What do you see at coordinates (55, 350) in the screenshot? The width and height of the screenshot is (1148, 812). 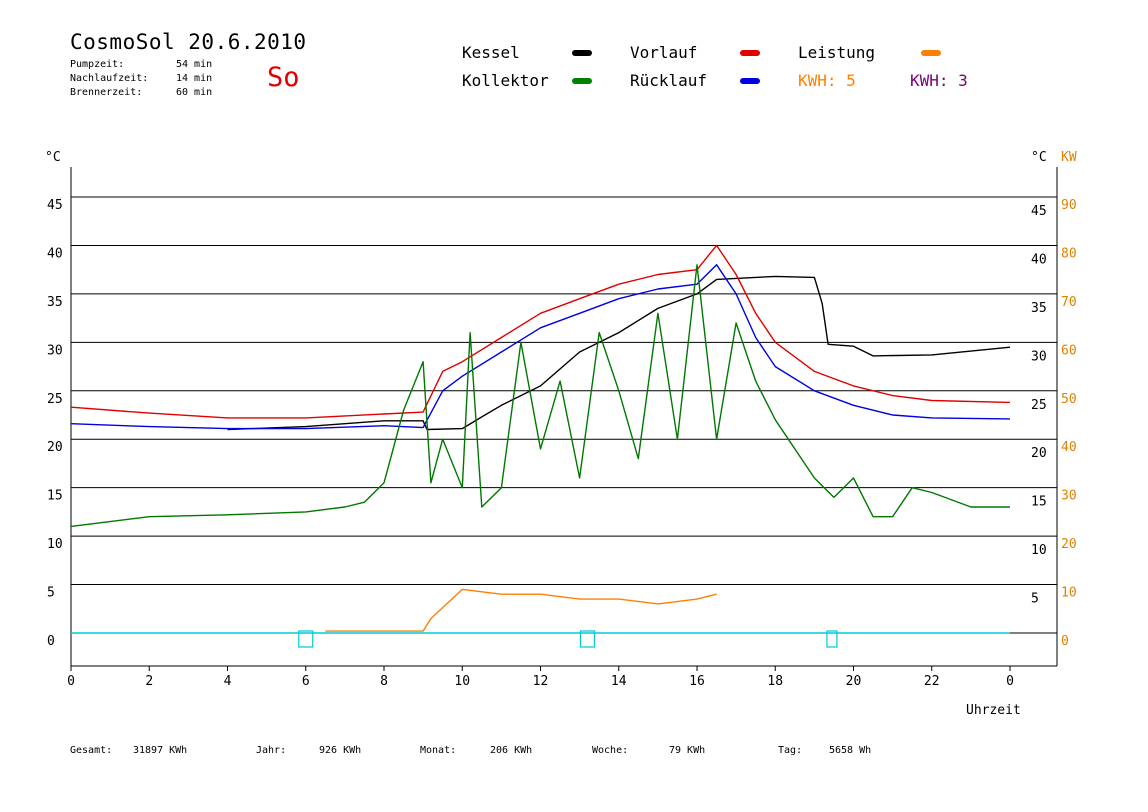 I see `y-left-tick-label: 30` at bounding box center [55, 350].